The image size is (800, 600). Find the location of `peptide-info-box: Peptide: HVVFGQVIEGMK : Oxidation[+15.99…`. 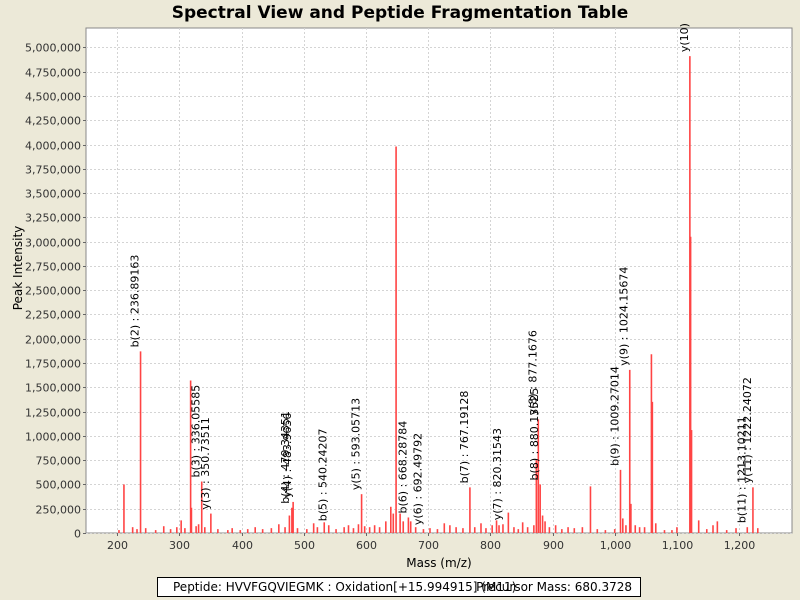

peptide-info-box: Peptide: HVVFGQVIEGMK : Oxidation[+15.99… is located at coordinates (399, 587).